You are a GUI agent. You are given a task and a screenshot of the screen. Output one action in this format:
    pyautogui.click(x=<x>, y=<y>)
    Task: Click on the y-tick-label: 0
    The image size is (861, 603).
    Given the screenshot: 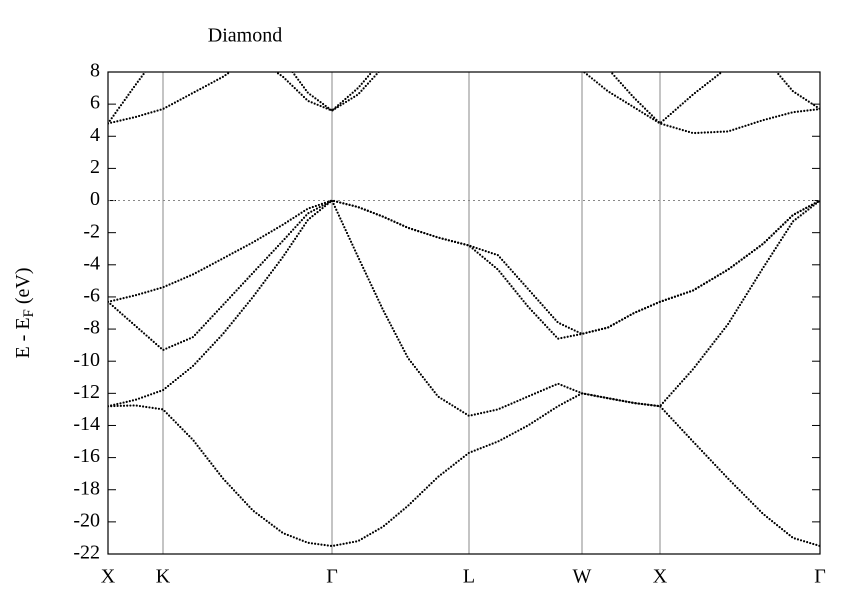 What is the action you would take?
    pyautogui.click(x=95, y=199)
    